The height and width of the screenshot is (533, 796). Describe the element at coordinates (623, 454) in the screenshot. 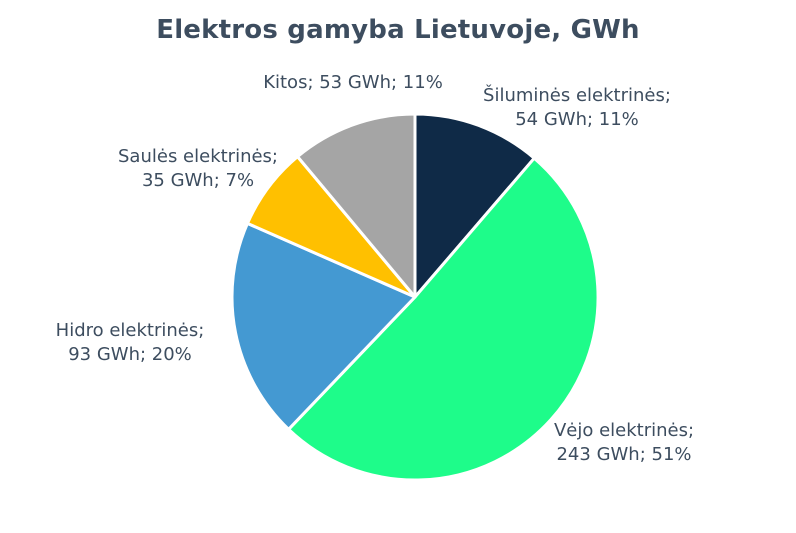

I see `slice-label-line-2: 243 GWh; 51%` at that location.